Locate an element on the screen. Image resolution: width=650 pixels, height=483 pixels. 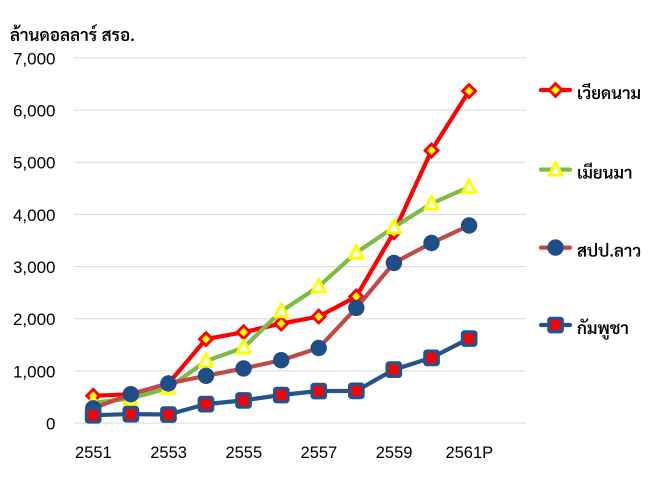
svg-text: 2559 is located at coordinates (394, 453).